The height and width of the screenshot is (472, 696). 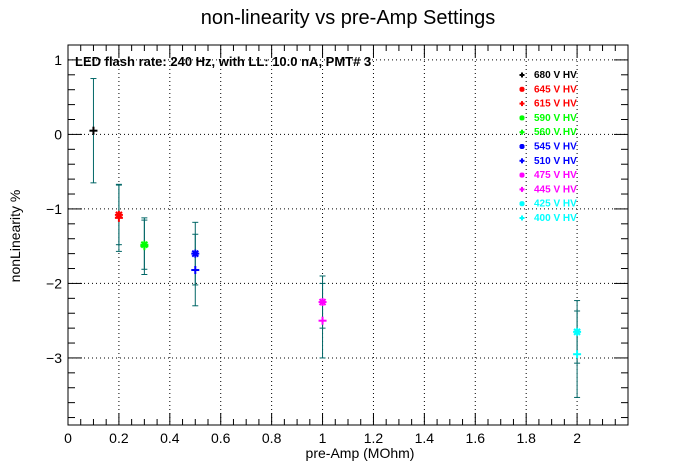 I want to click on x-tick-label: 2, so click(x=577, y=438).